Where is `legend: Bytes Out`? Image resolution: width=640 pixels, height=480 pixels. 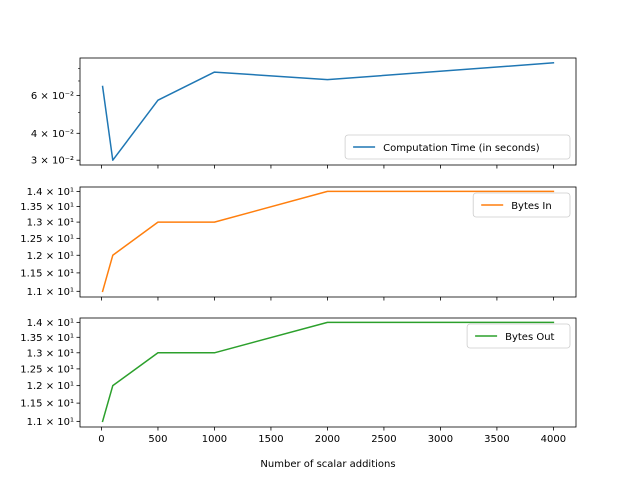
legend: Bytes Out is located at coordinates (518, 336).